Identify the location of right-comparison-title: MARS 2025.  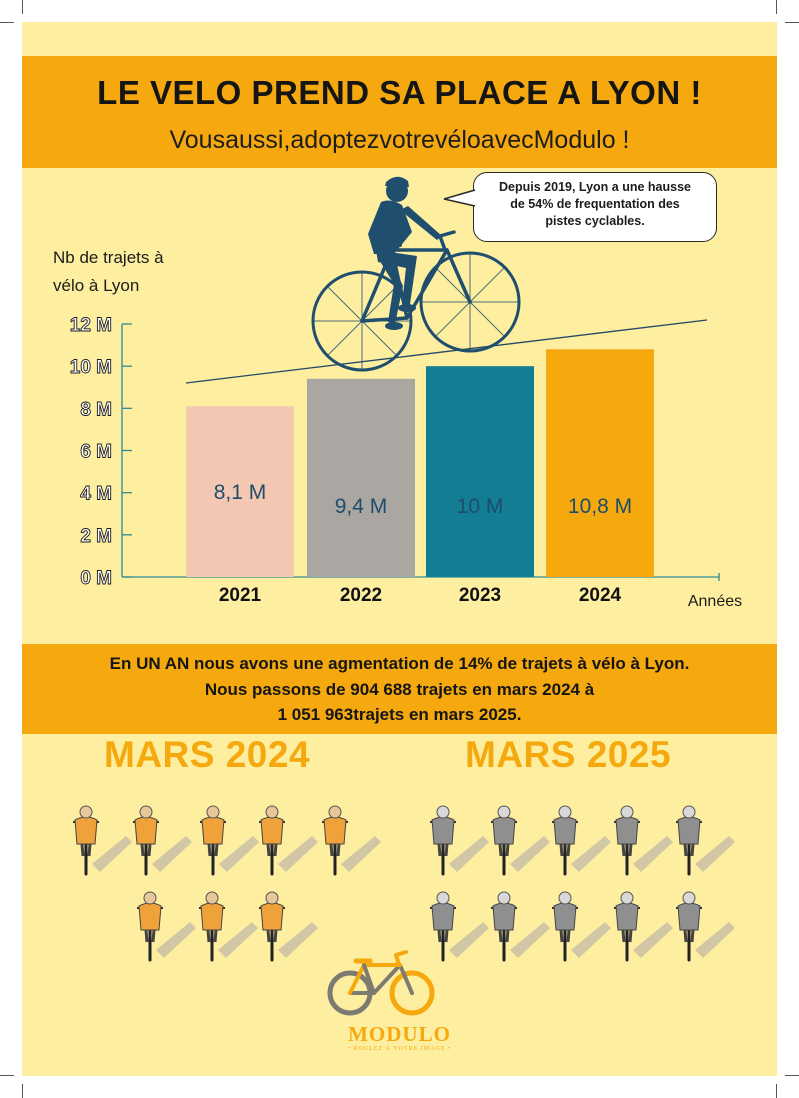
(568, 754).